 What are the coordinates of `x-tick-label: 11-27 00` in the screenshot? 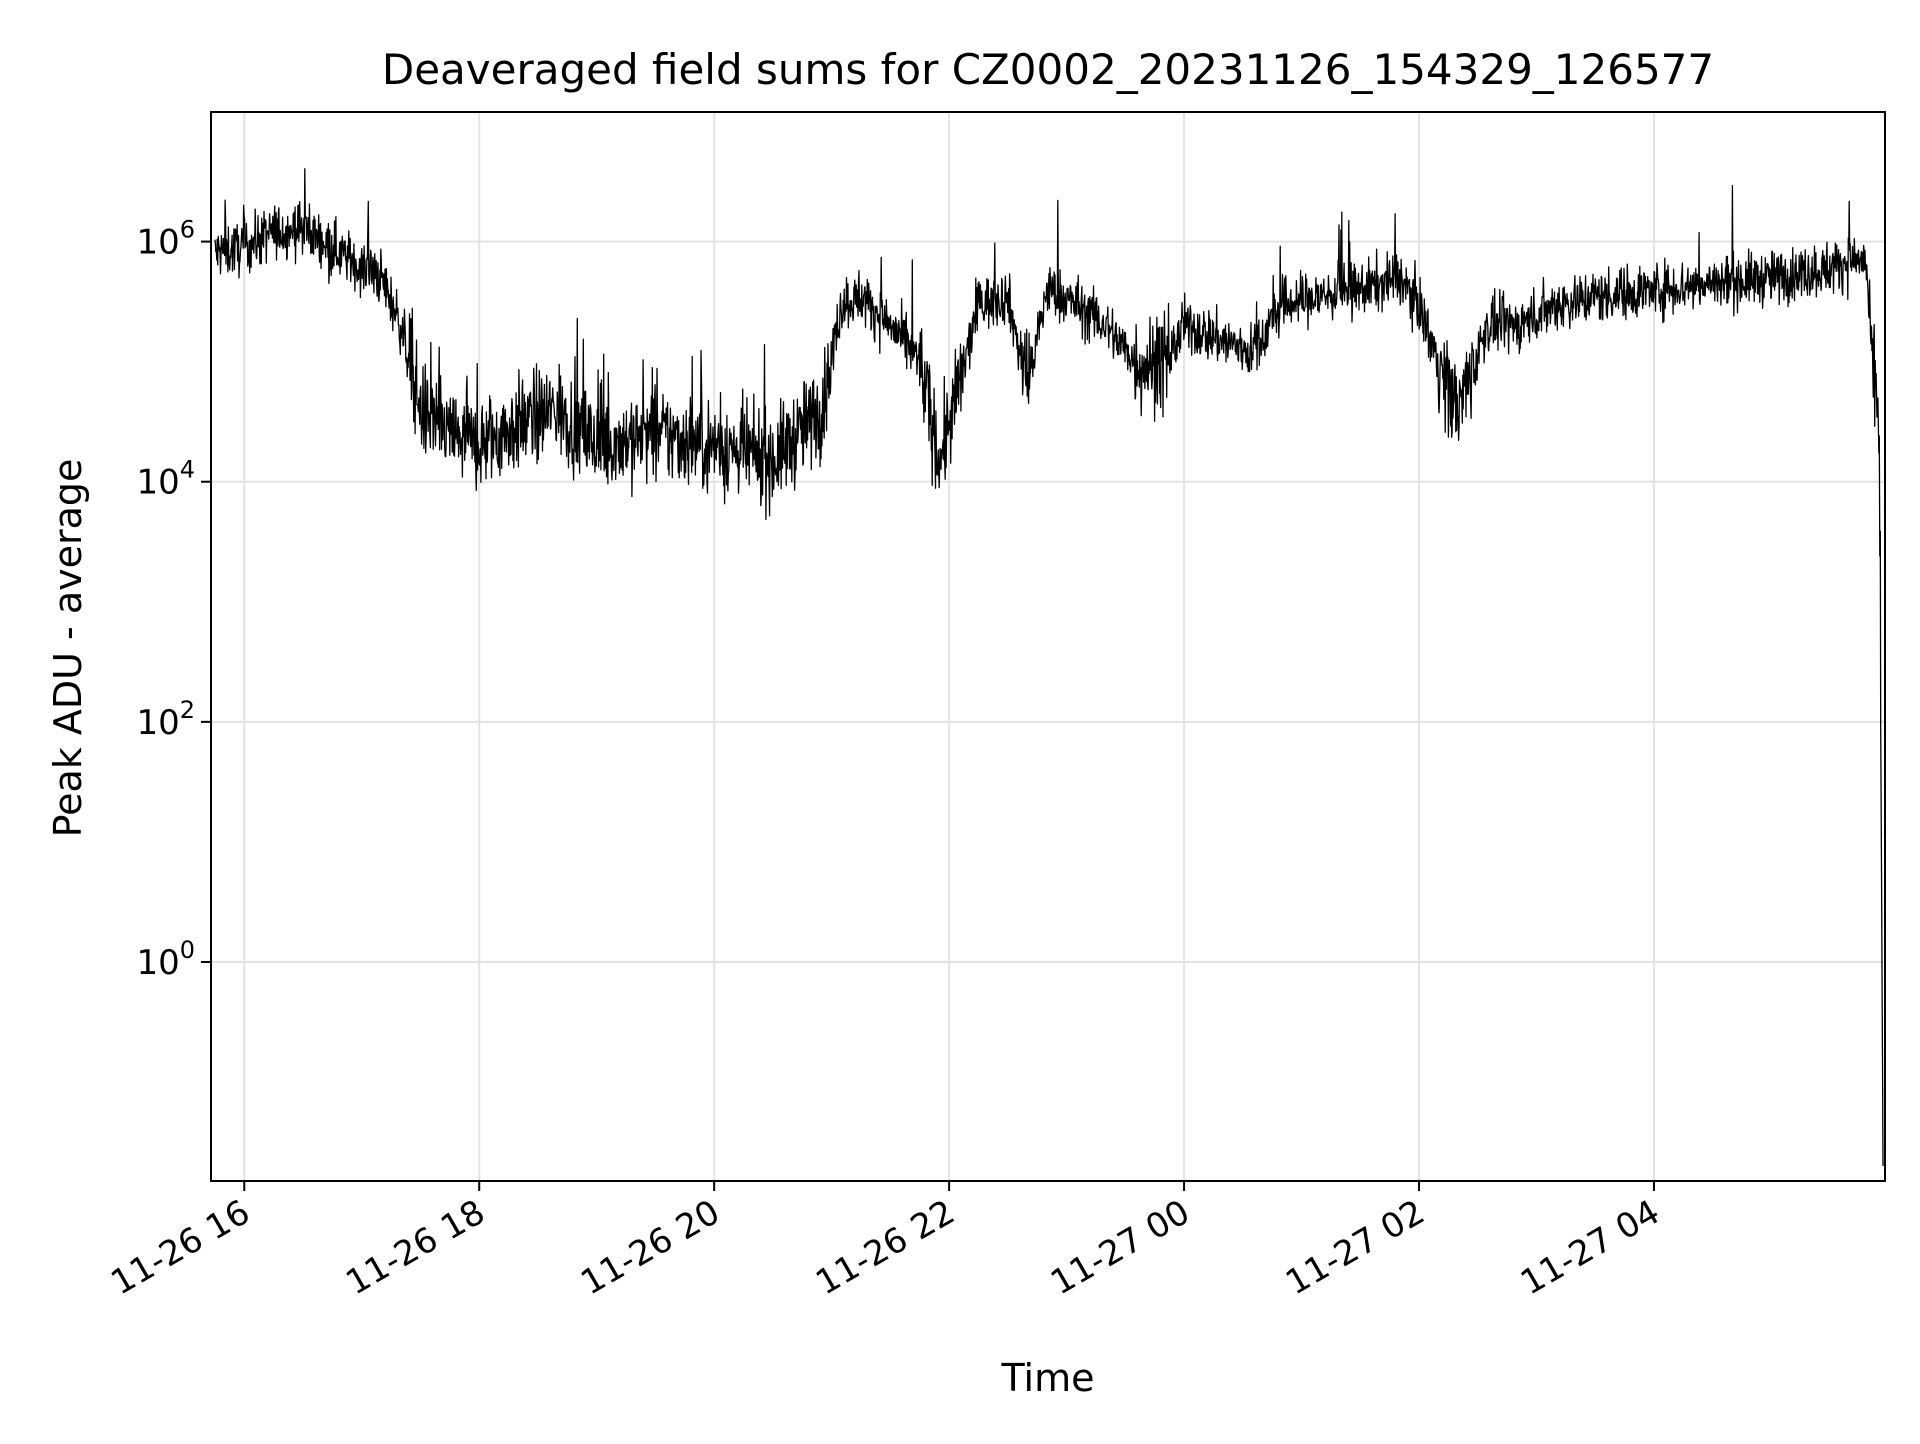 It's located at (1120, 1247).